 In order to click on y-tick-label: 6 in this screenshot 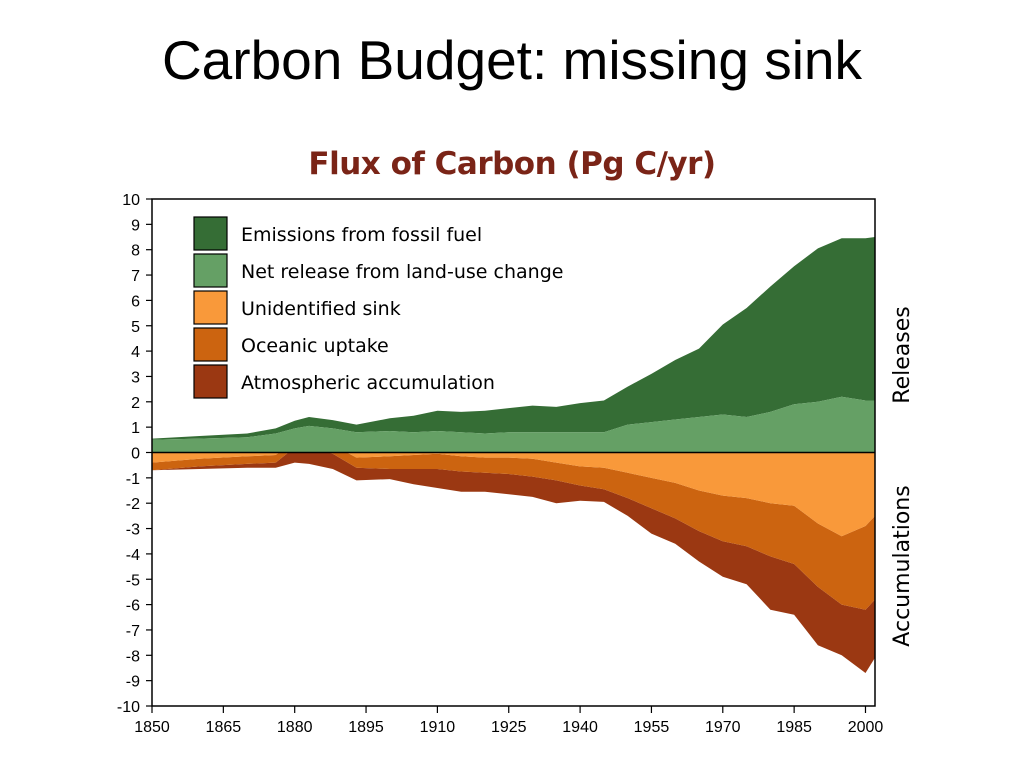, I will do `click(135, 301)`.